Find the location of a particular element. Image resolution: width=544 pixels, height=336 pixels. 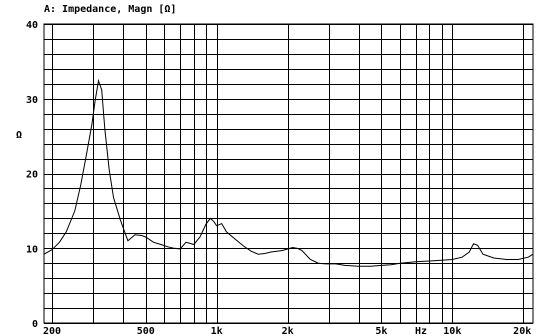

x-tick-label: 20k is located at coordinates (522, 331).